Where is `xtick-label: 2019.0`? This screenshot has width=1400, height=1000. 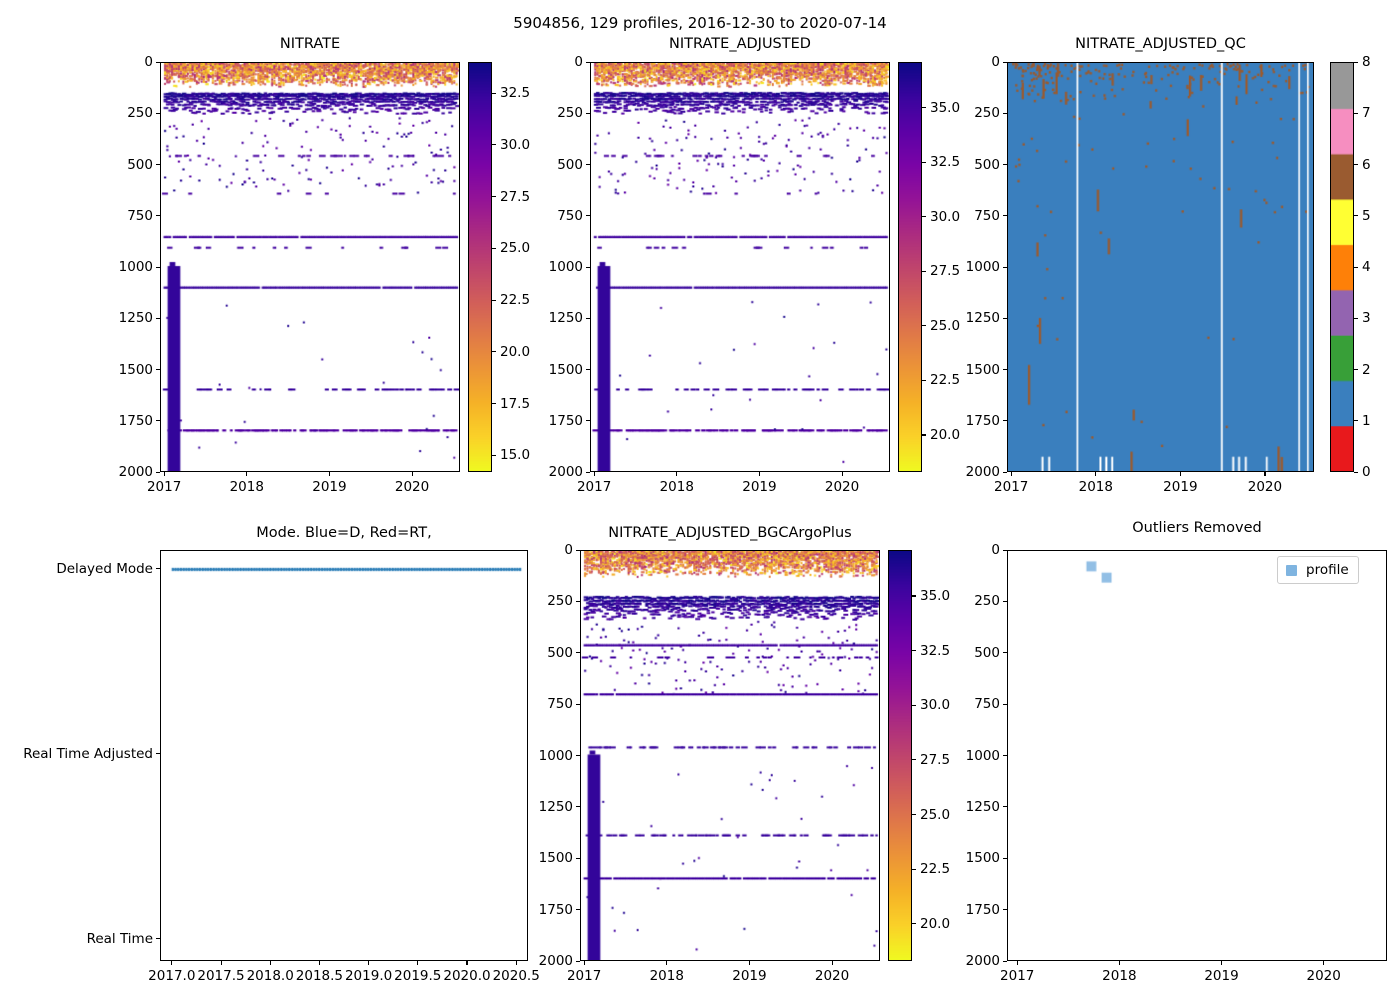
xtick-label: 2019.0 is located at coordinates (368, 976).